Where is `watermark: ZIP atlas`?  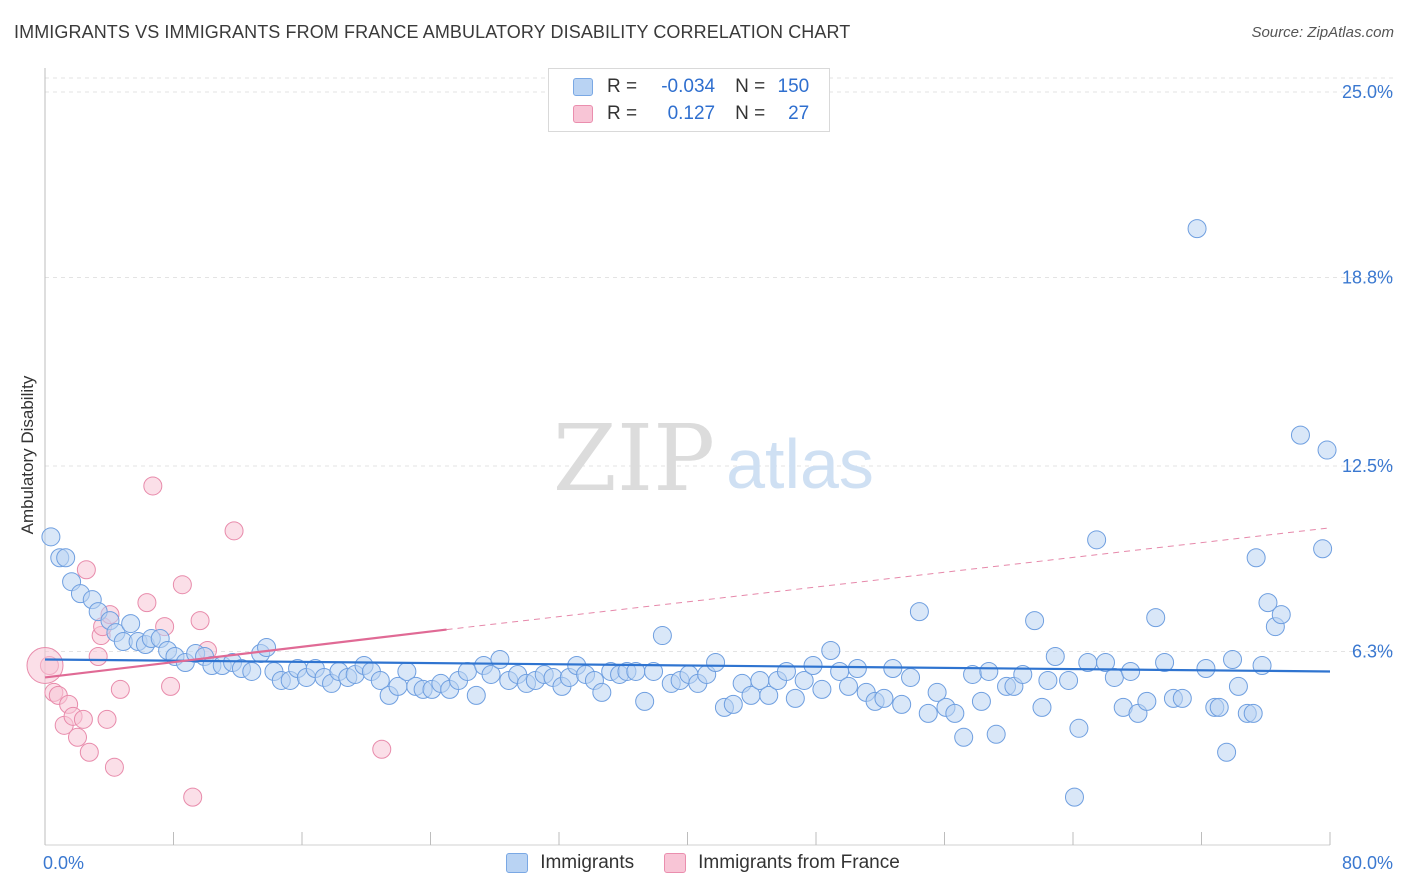 watermark: ZIP atlas is located at coordinates (713, 458).